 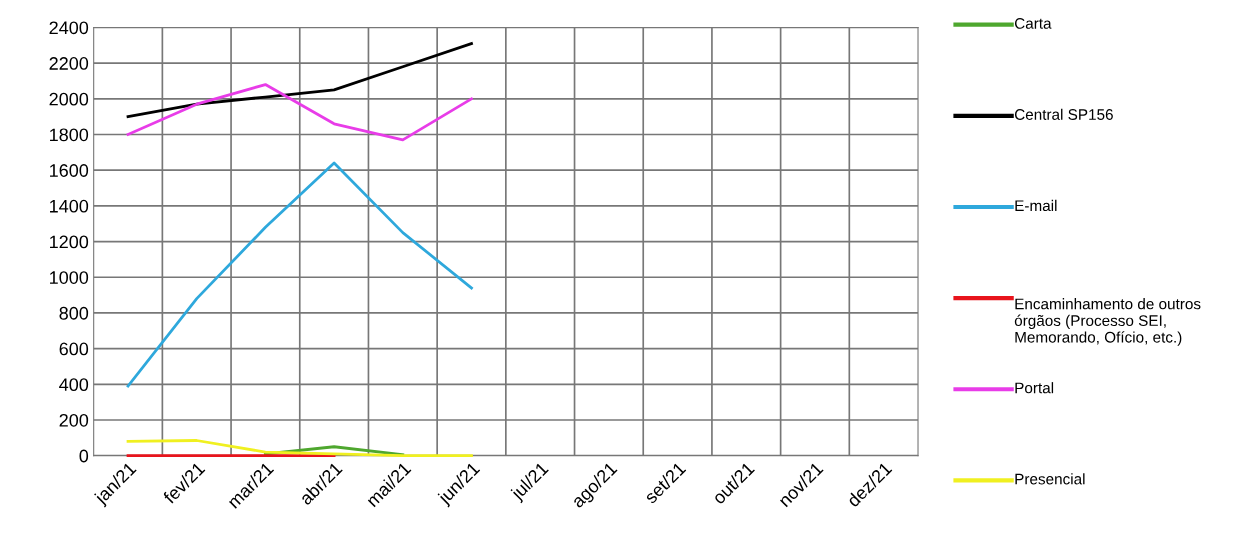 What do you see at coordinates (74, 349) in the screenshot?
I see `y-tick-label: 600` at bounding box center [74, 349].